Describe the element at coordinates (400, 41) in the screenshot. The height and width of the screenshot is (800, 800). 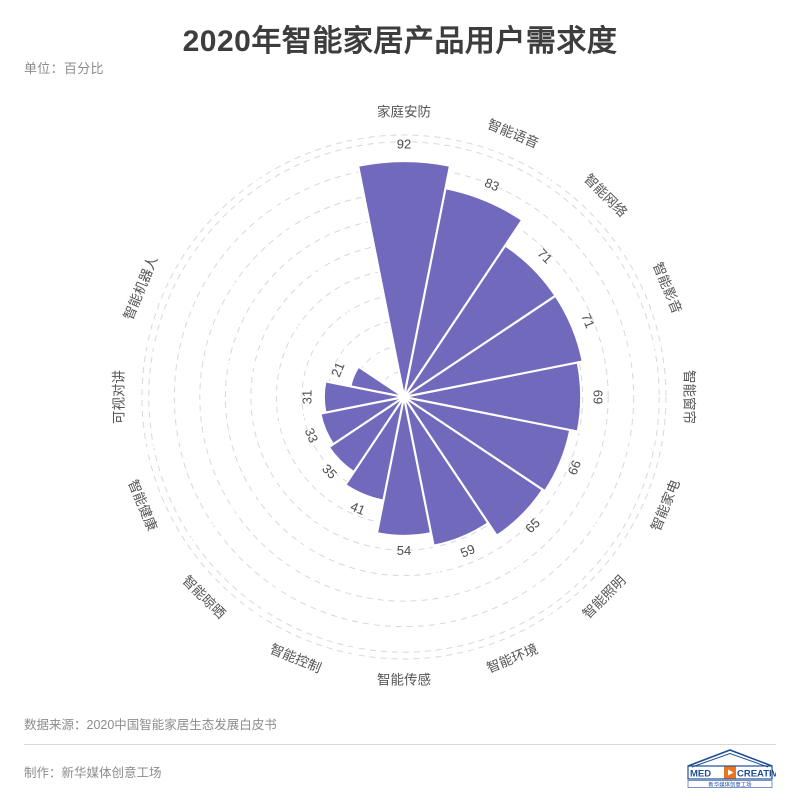
I see `page-title: 2020年智能家居产品用户需求度` at that location.